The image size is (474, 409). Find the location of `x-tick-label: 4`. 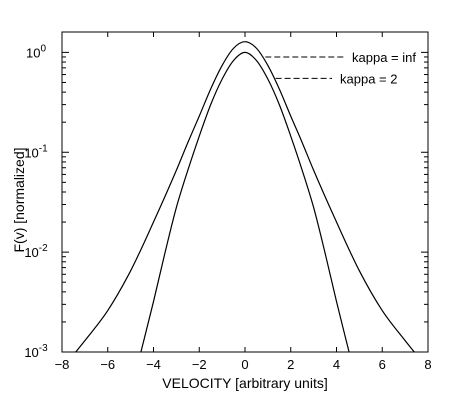

x-tick-label: 4 is located at coordinates (336, 364).